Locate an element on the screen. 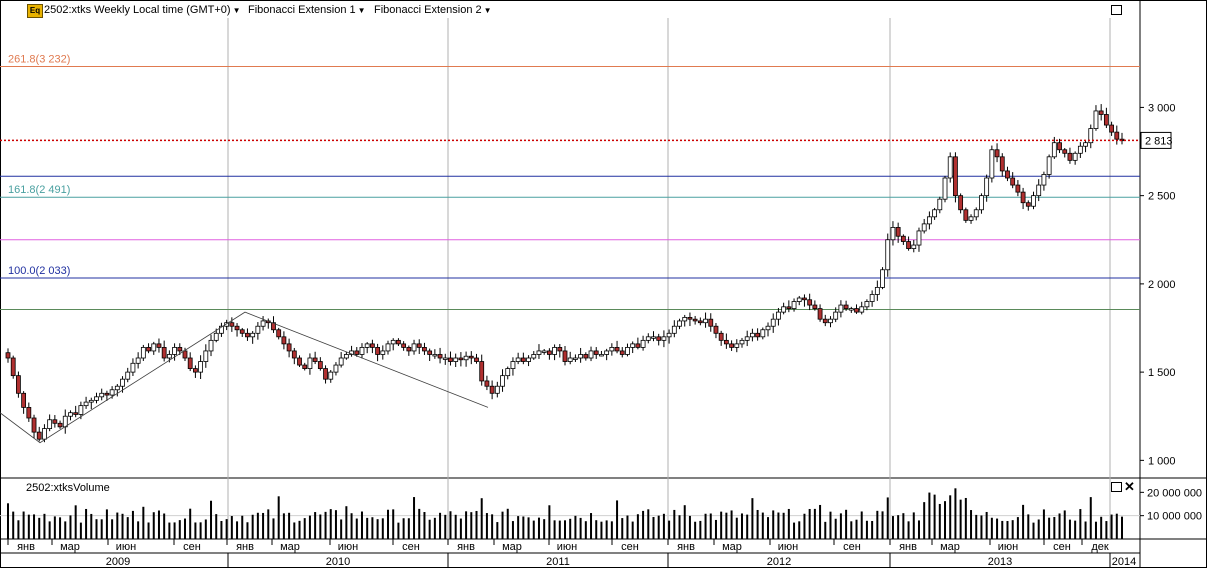 This screenshot has height=571, width=1207. month-label: янв is located at coordinates (686, 547).